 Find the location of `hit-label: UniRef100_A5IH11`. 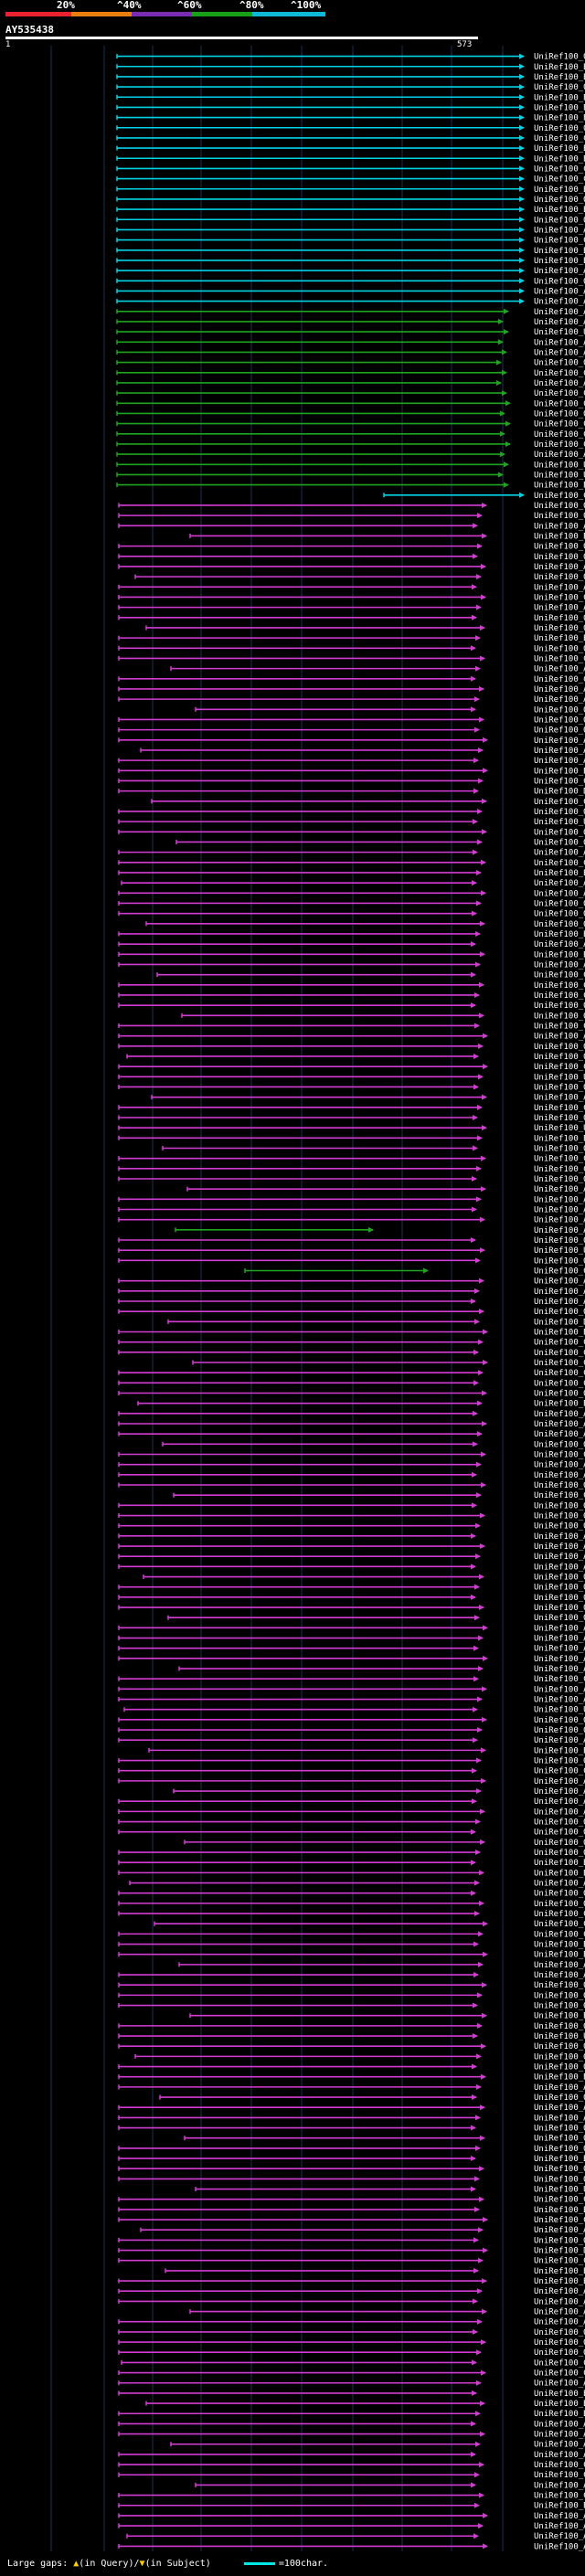

hit-label: UniRef100_A5IH11 is located at coordinates (560, 2088).